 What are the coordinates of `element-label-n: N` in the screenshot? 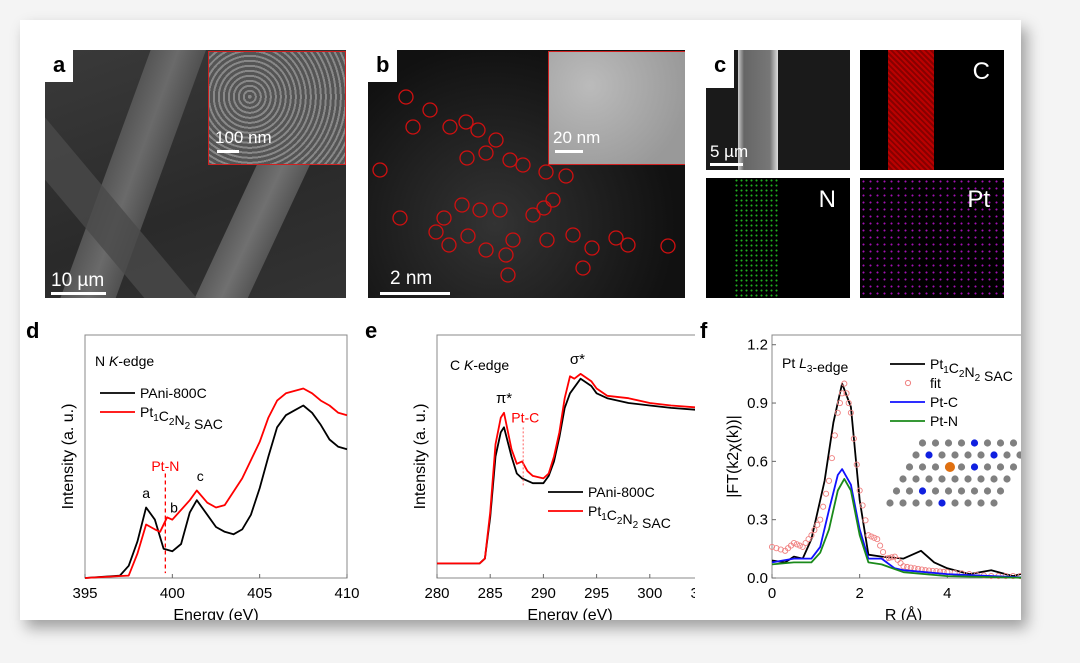 It's located at (827, 199).